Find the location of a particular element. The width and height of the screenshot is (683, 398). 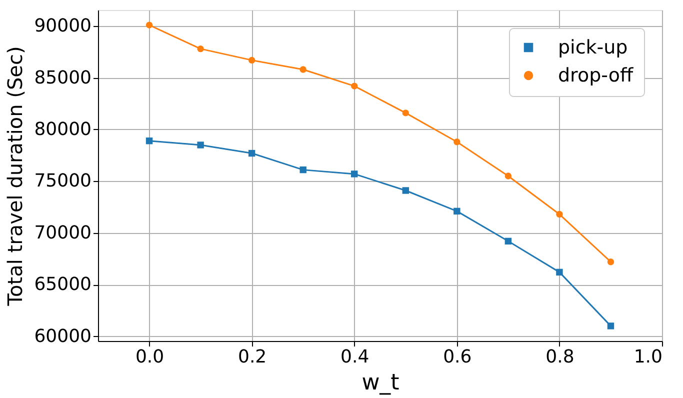

legend-label: pick-up is located at coordinates (593, 47).